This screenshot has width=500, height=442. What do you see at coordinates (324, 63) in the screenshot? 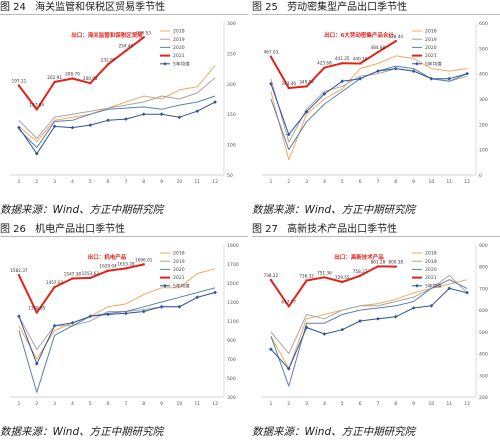
I see `data-label: 423.68` at bounding box center [324, 63].